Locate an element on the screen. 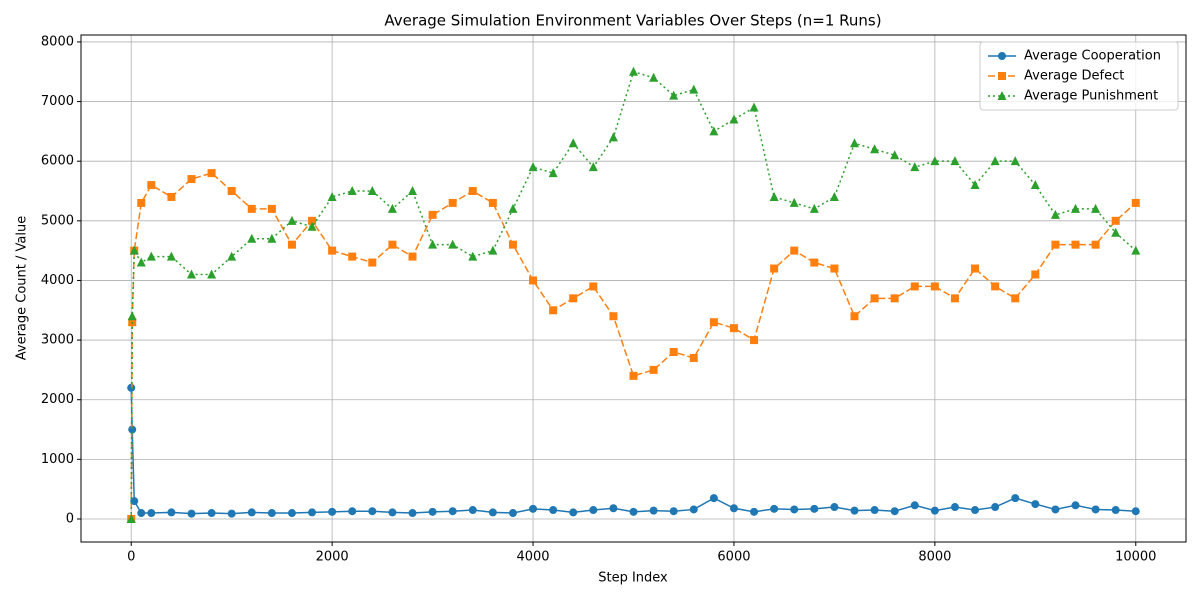 This screenshot has width=1200, height=600. y-tick-label: 1000 is located at coordinates (57, 459).